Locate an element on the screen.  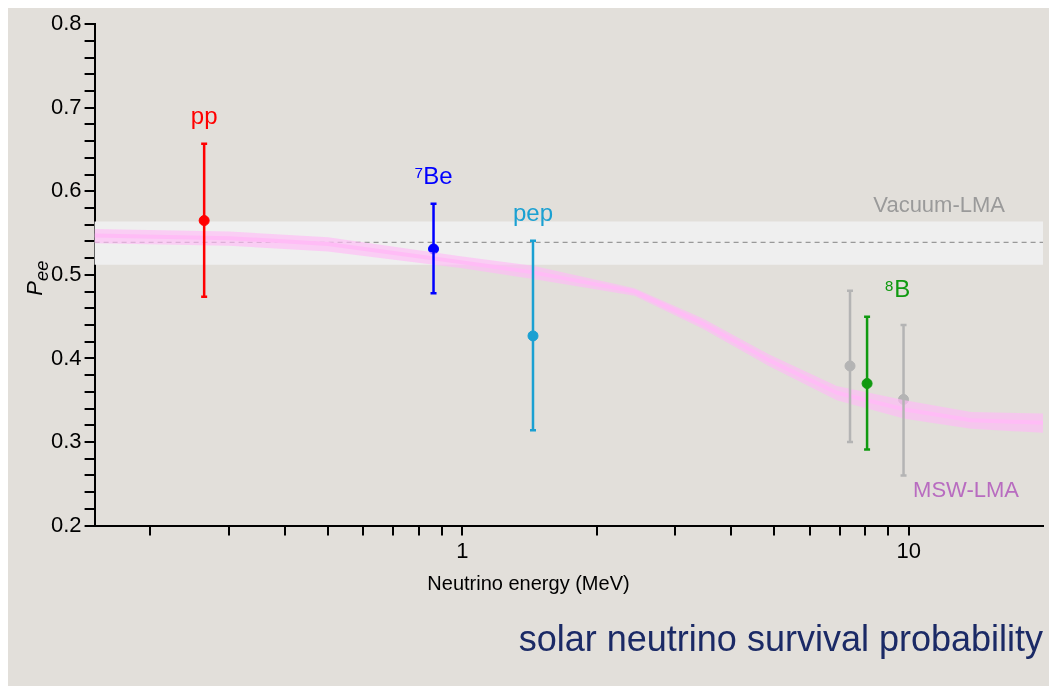
text: MSW-LMA is located at coordinates (966, 489).